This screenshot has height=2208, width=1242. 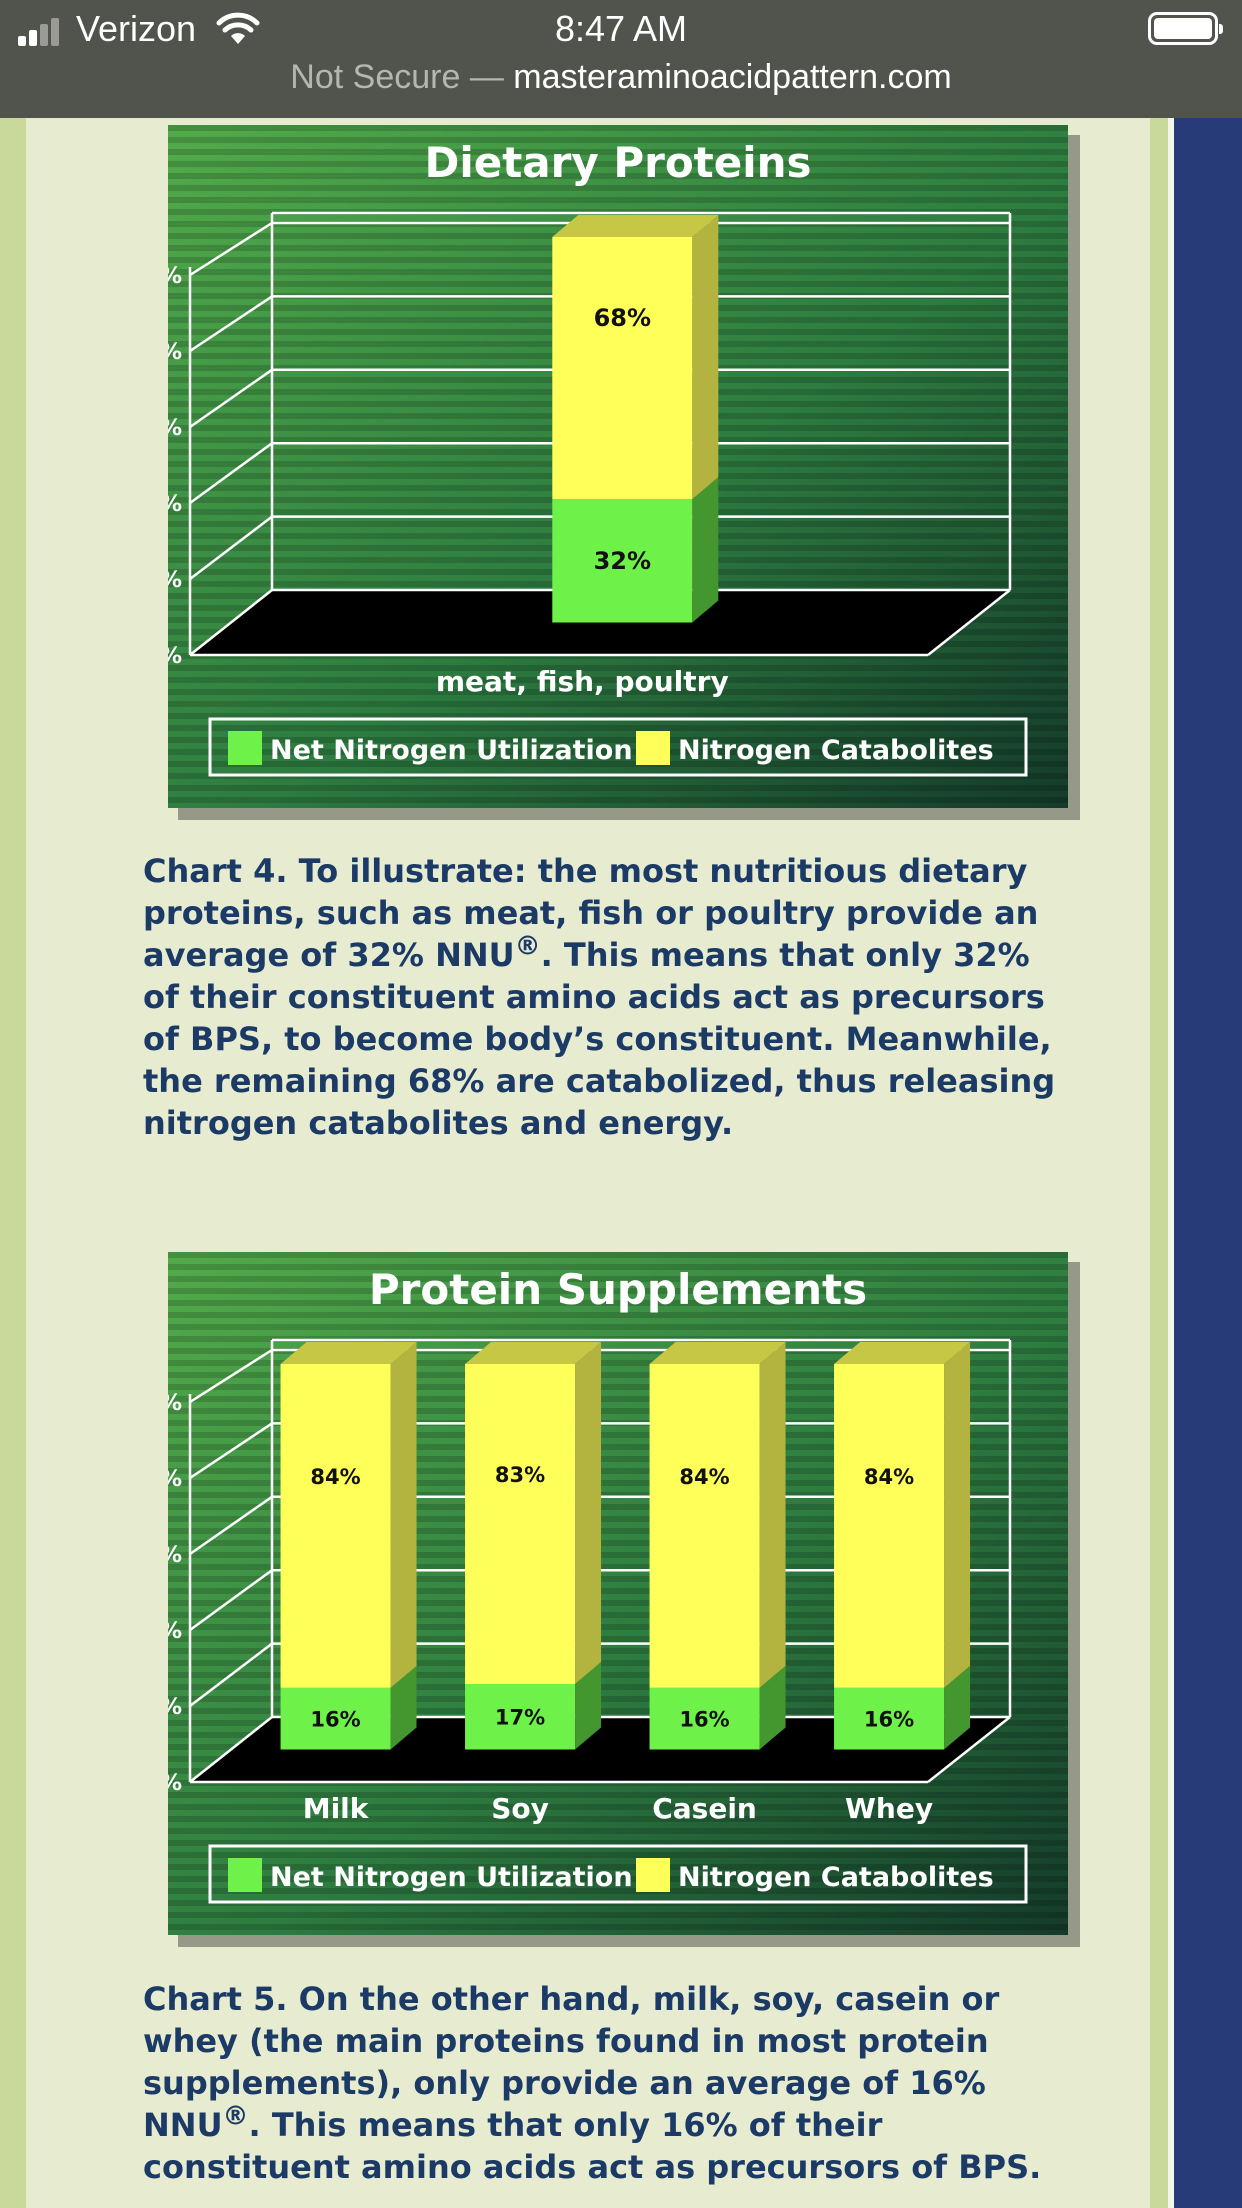 What do you see at coordinates (136, 28) in the screenshot?
I see `carrier-name: Verizon` at bounding box center [136, 28].